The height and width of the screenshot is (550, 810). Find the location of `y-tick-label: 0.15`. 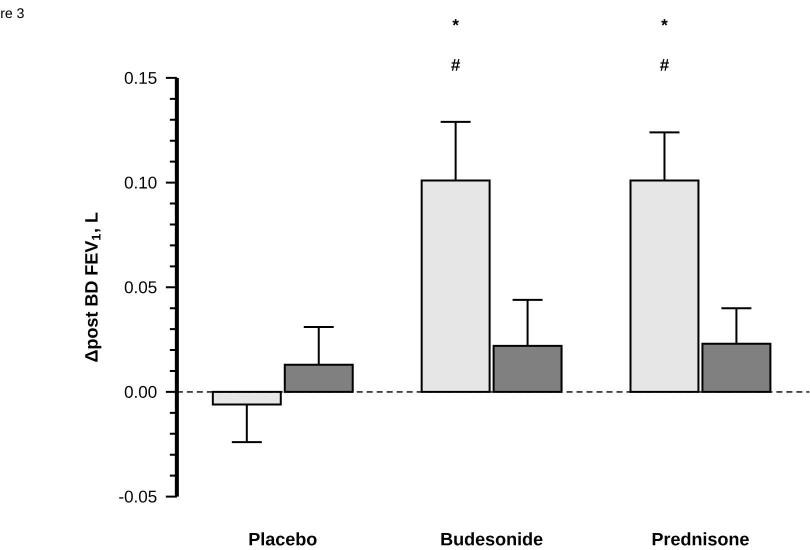

y-tick-label: 0.15 is located at coordinates (140, 78).